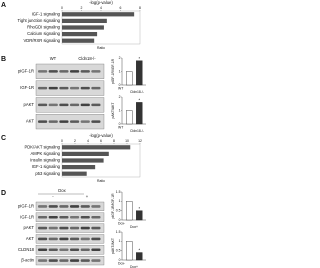 This screenshot has height=268, width=320. Describe the element at coordinates (62, 190) in the screenshot. I see `lane-title: Dox` at that location.